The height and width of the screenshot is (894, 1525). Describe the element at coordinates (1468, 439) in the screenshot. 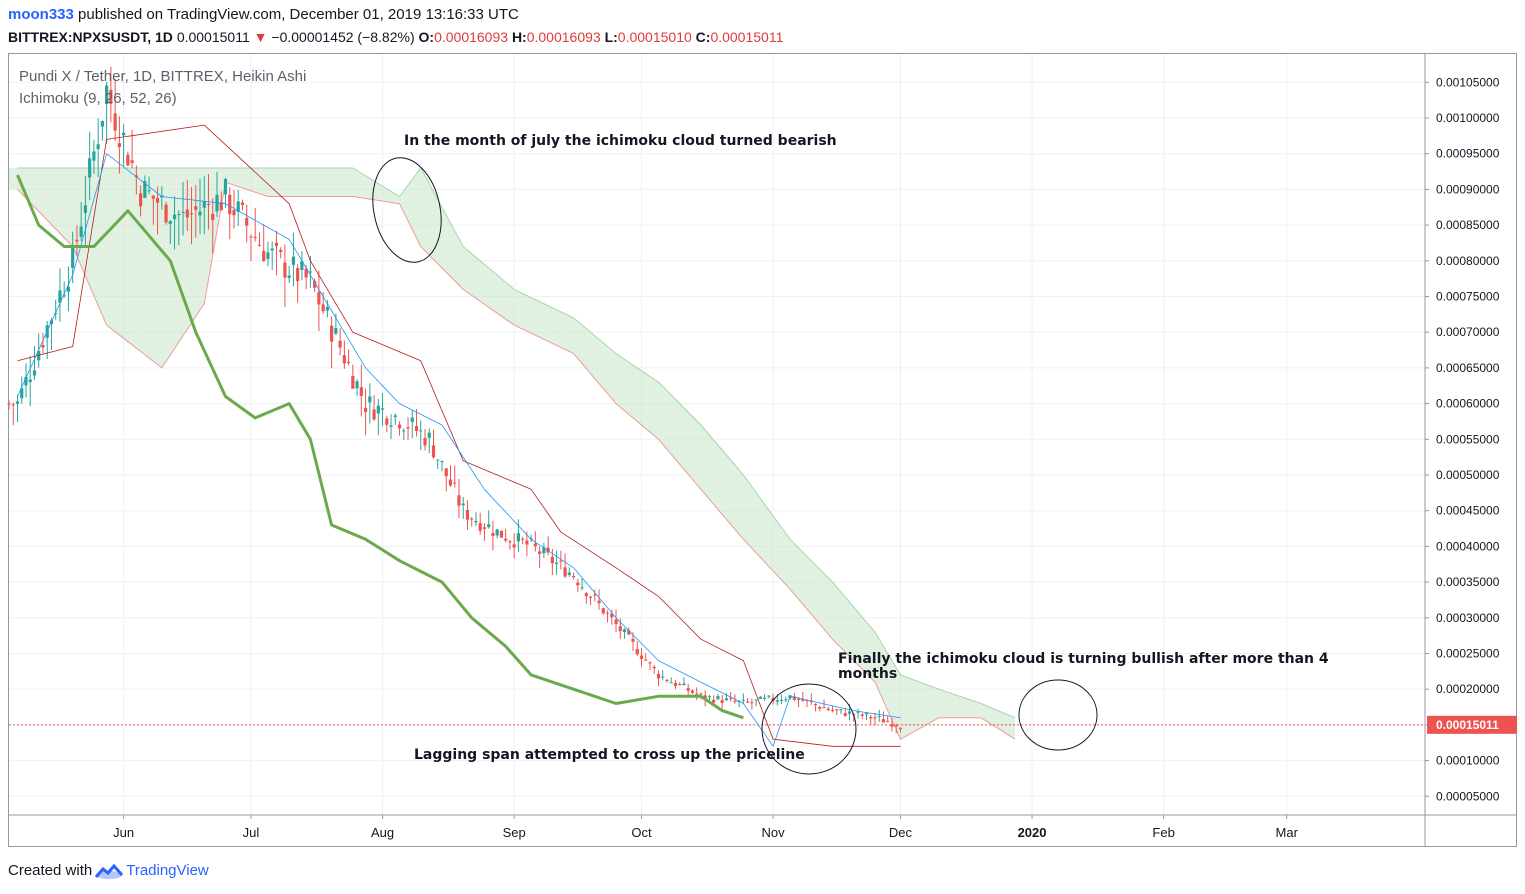

I see `y-tick-label: 0.00055000` at that location.